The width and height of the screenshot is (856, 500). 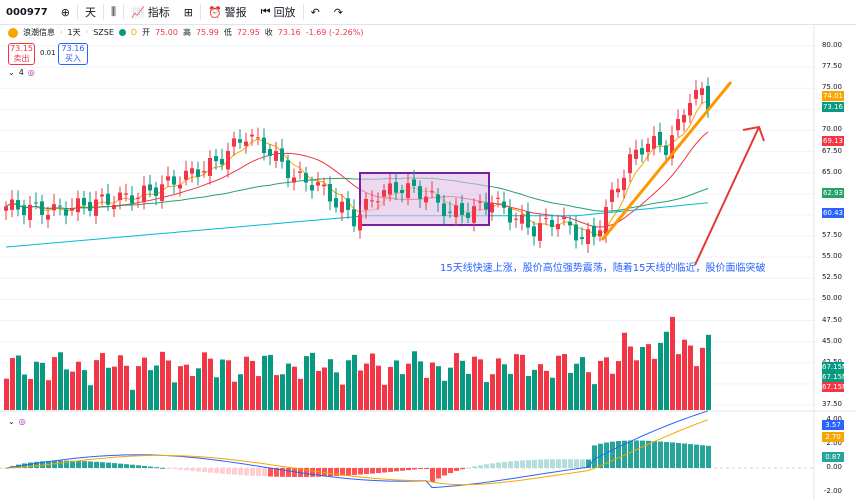 I want to click on layout-button: ⊞, so click(x=188, y=12).